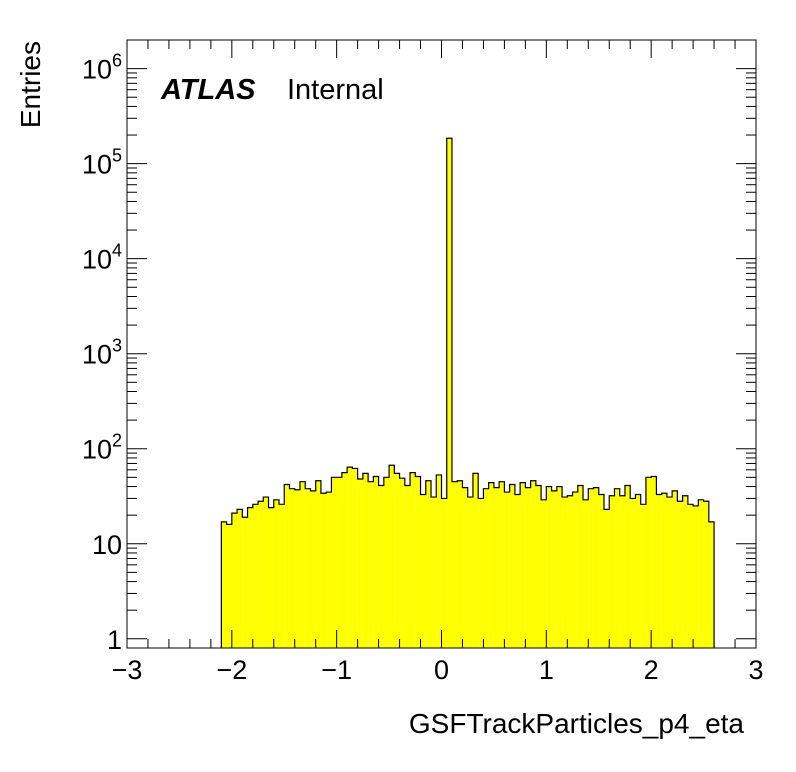 This screenshot has height=772, width=796. Describe the element at coordinates (336, 670) in the screenshot. I see `x-tick-label: −1` at that location.